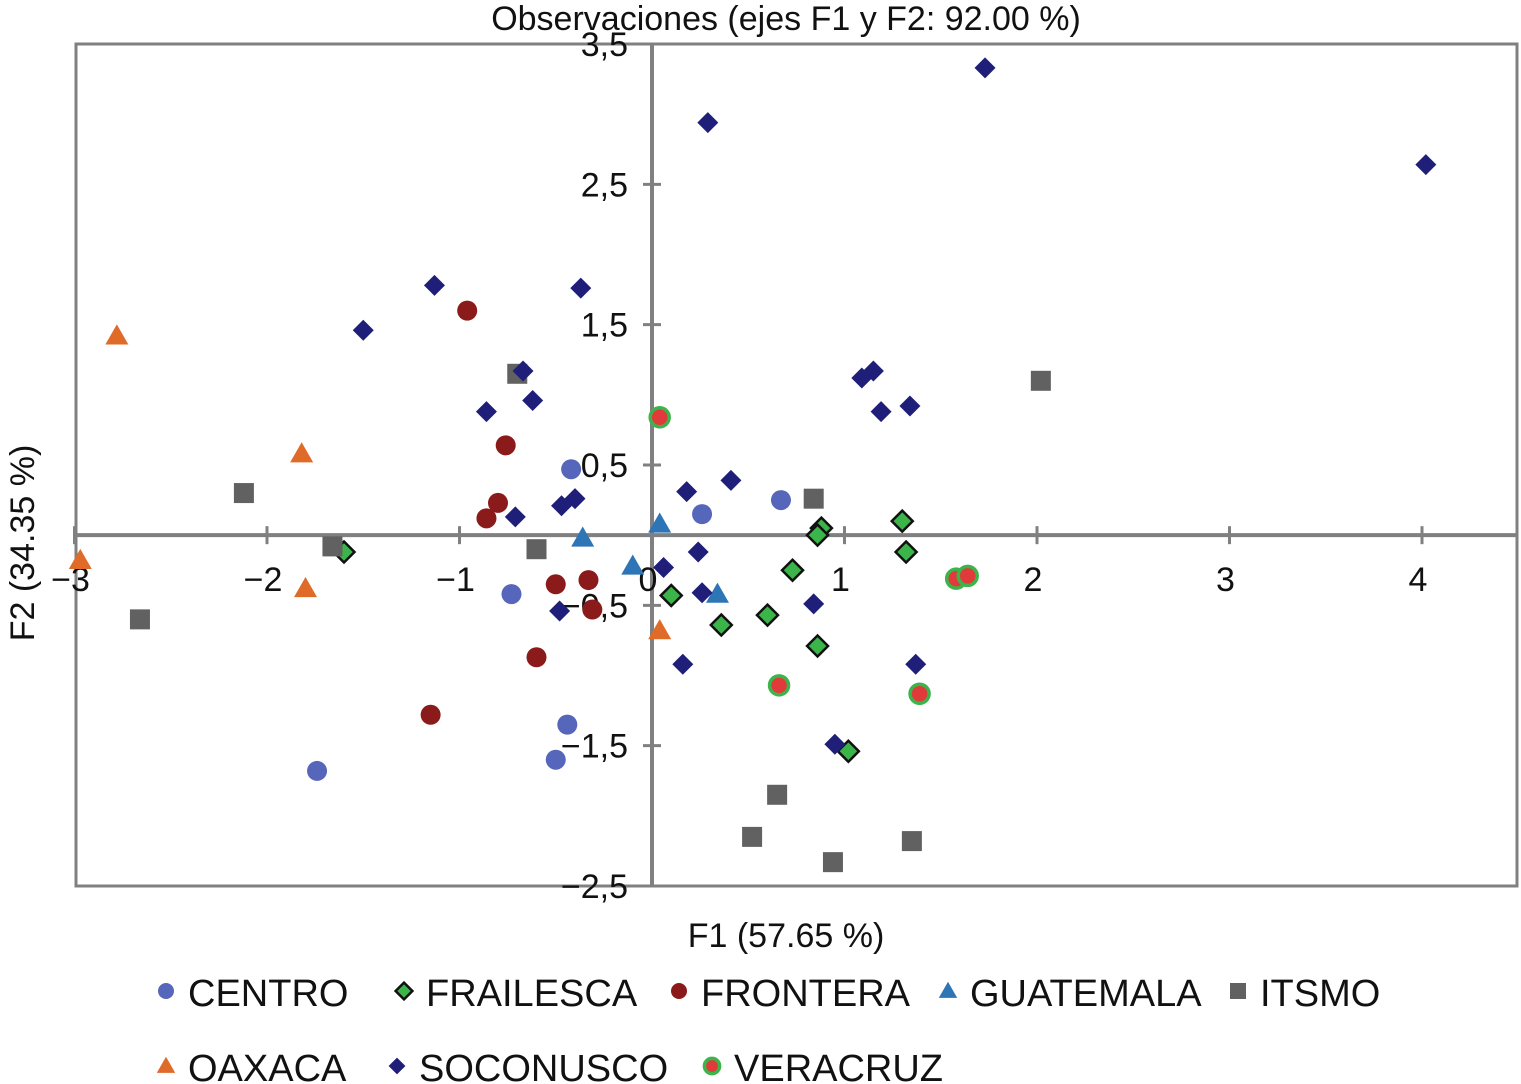 Image resolution: width=1521 pixels, height=1084 pixels. I want to click on legend-label-frontera: FRONTERA, so click(806, 994).